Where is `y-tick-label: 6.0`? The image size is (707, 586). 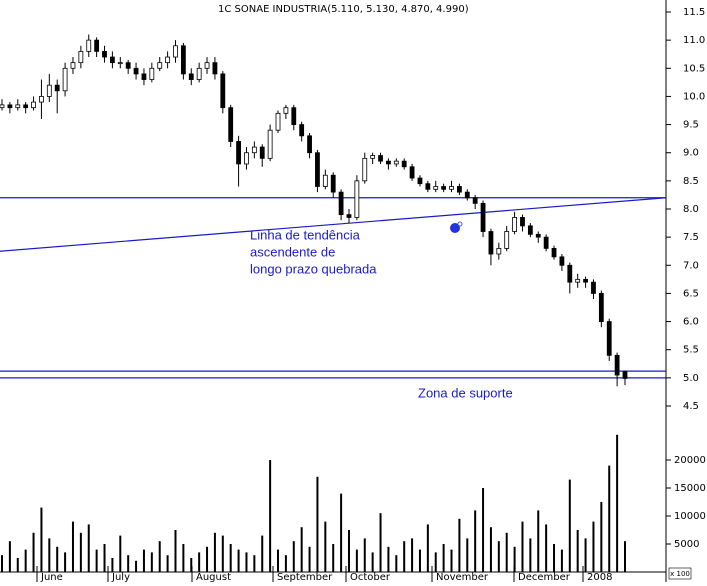
y-tick-label: 6.0 is located at coordinates (691, 322).